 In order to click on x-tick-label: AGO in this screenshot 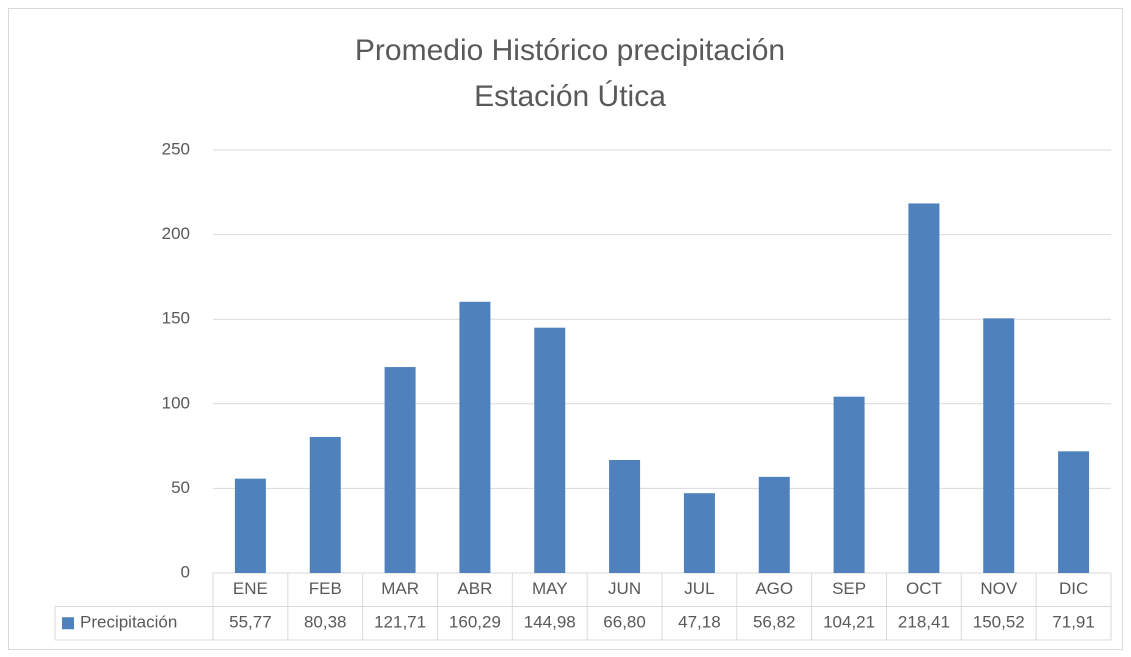, I will do `click(774, 588)`.